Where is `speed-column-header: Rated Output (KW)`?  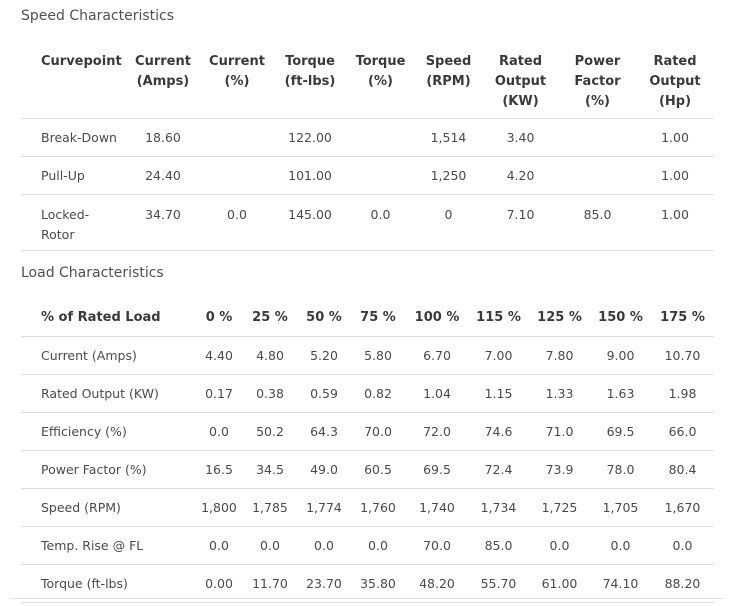
speed-column-header: Rated Output (KW) is located at coordinates (520, 80).